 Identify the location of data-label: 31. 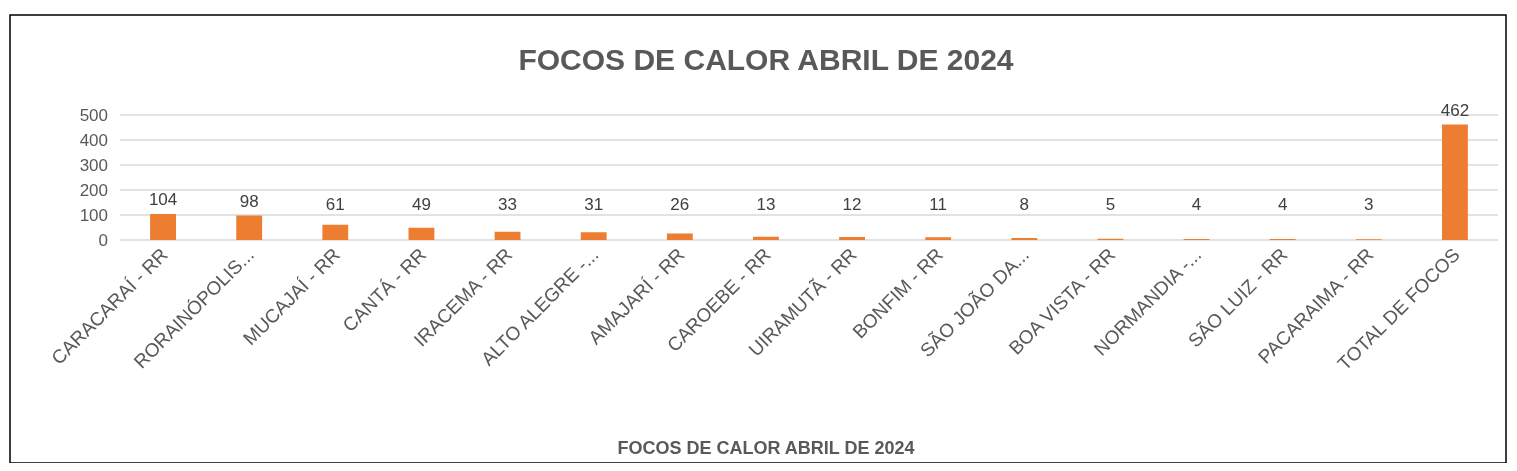
(594, 204).